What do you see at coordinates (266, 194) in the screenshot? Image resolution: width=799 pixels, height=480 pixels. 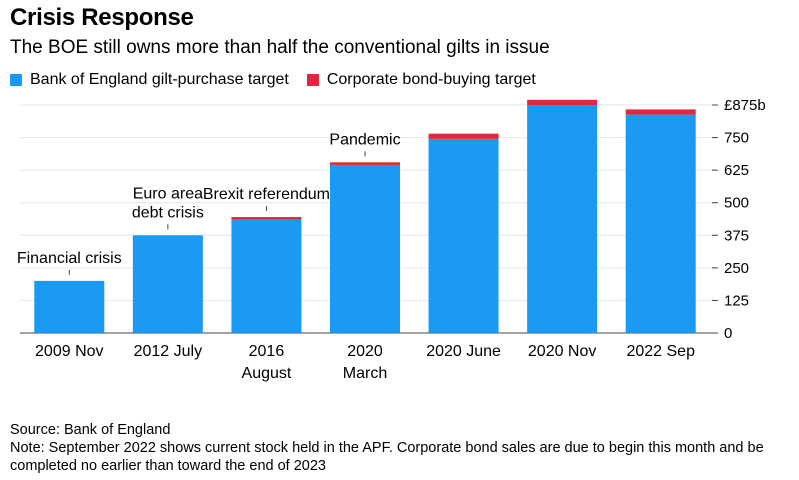 I see `annotation-2: Brexit referendum` at bounding box center [266, 194].